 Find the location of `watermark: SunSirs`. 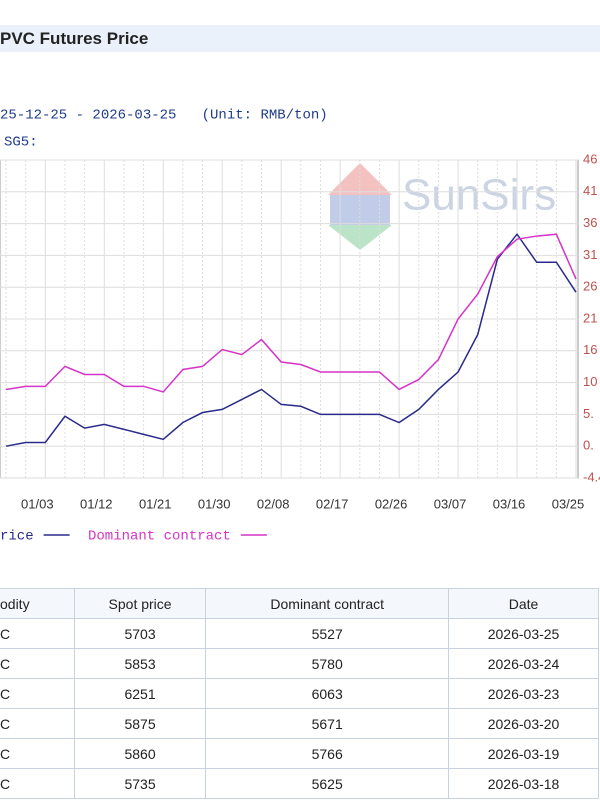

watermark: SunSirs is located at coordinates (479, 195).